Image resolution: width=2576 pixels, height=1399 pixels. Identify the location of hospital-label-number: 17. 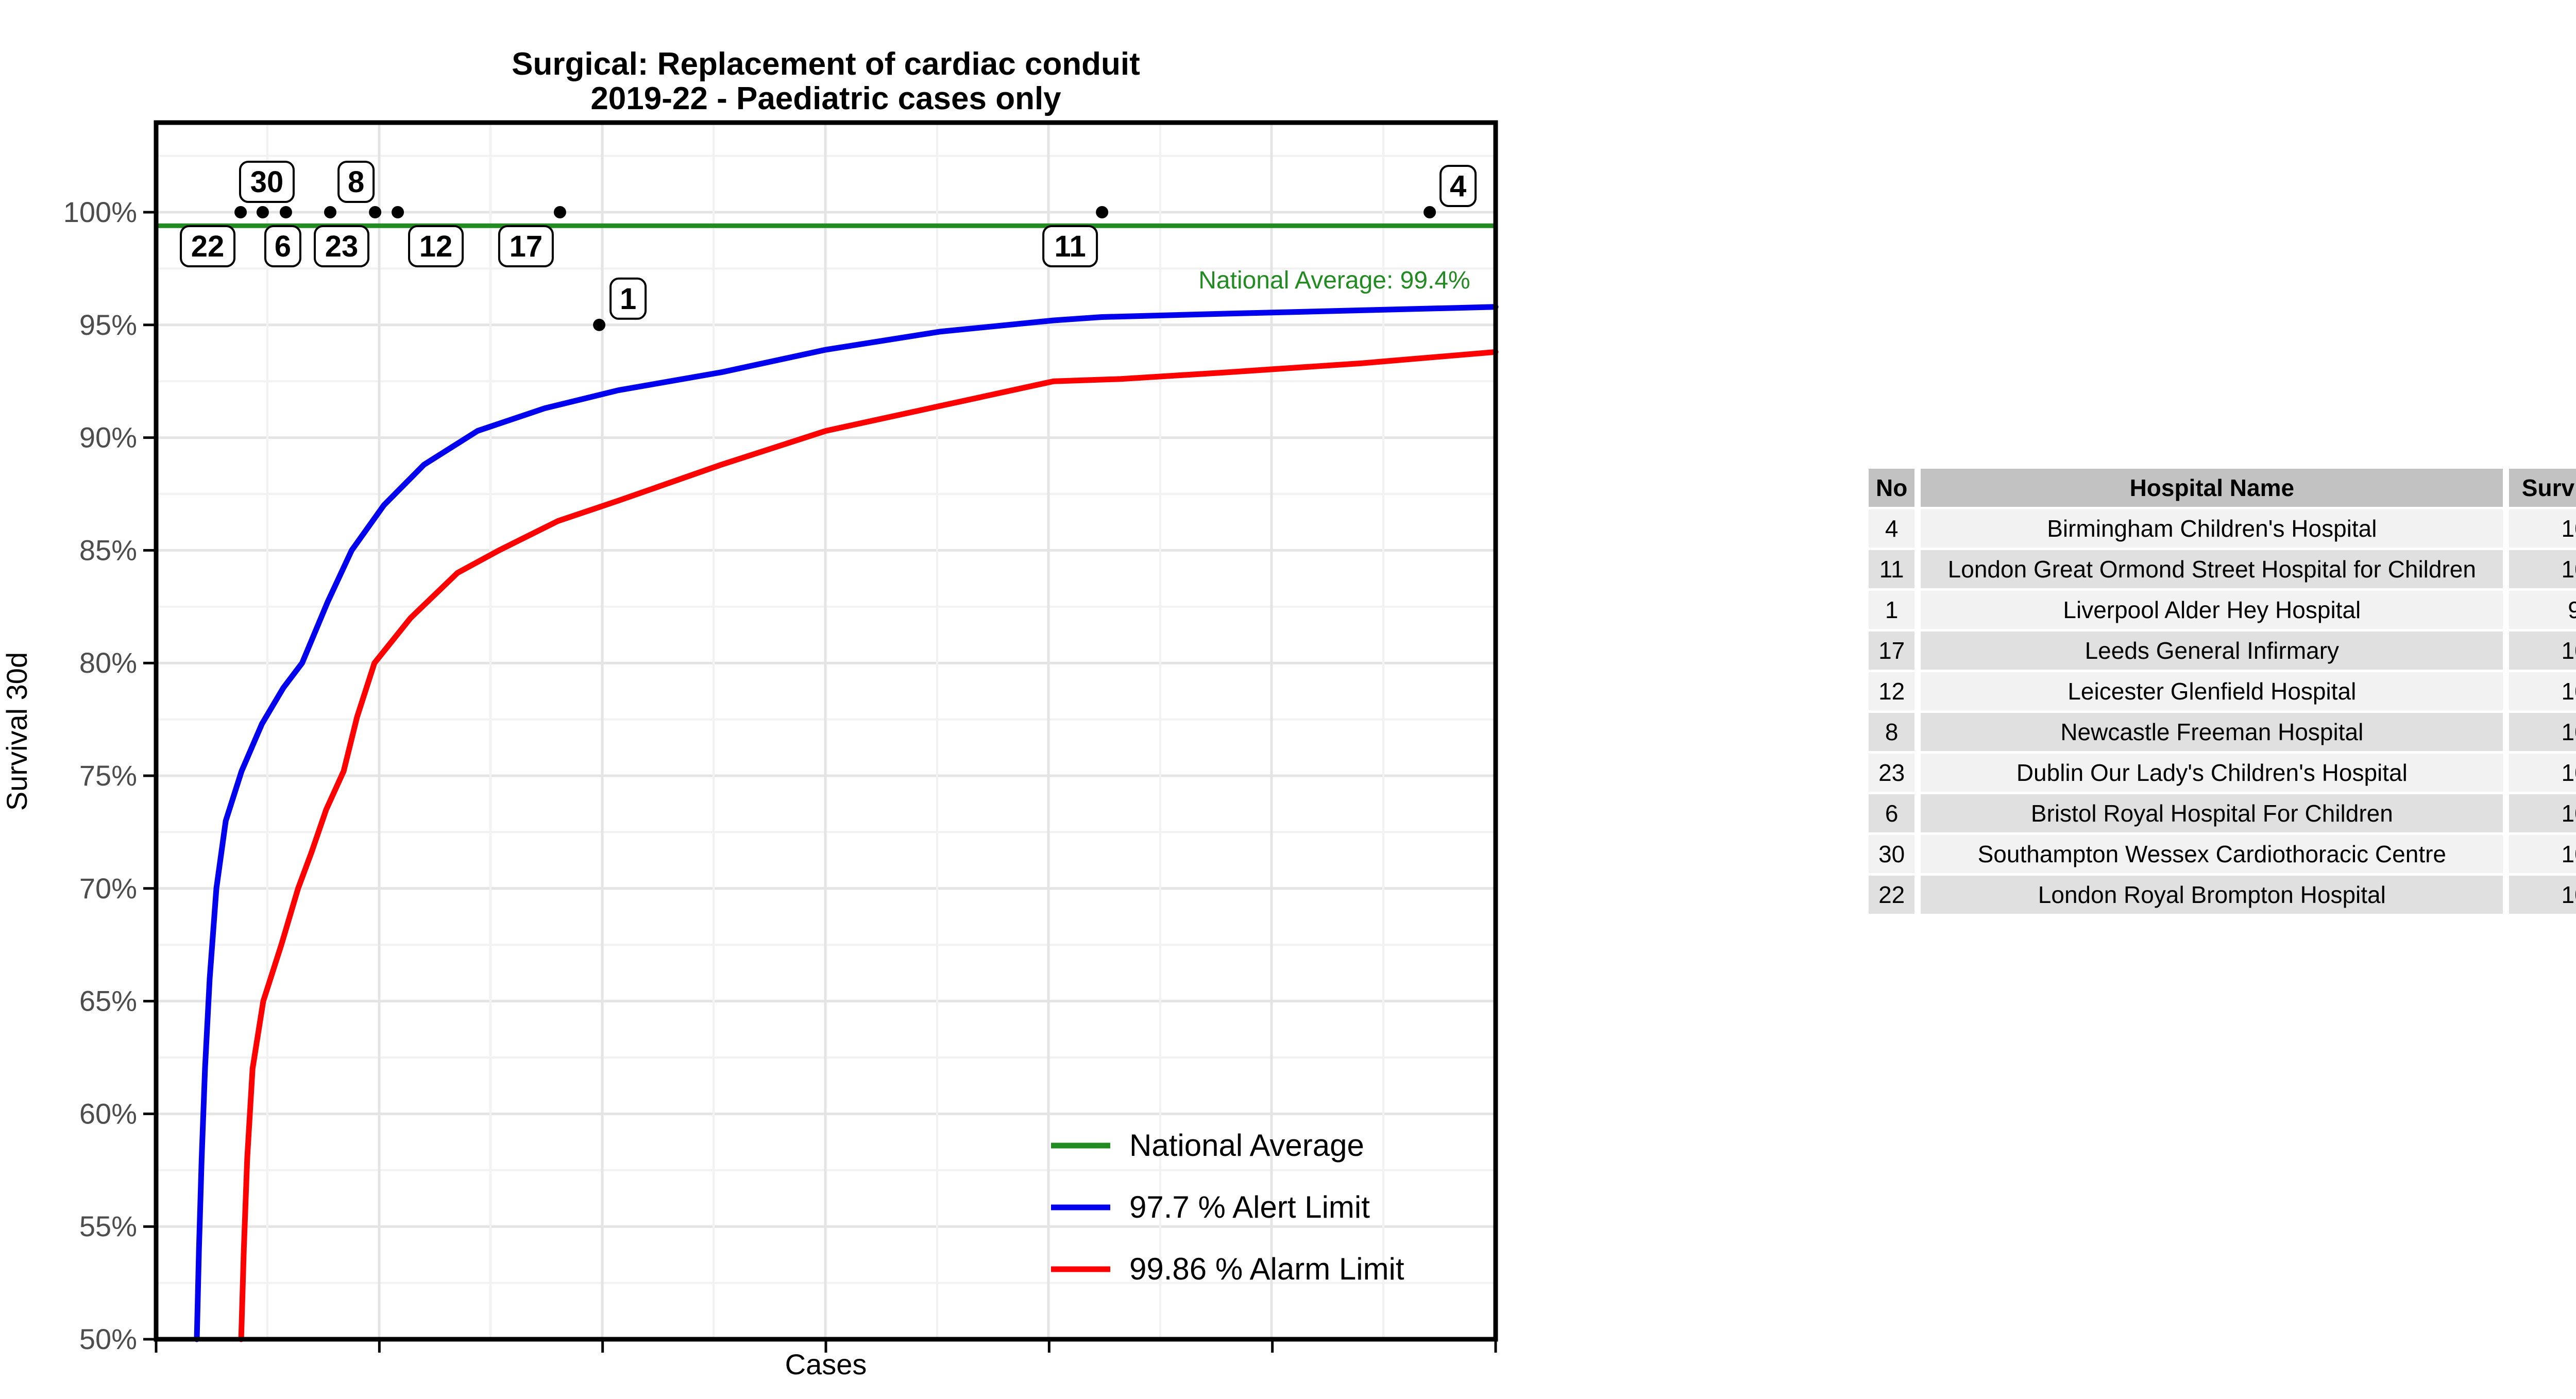
(526, 246).